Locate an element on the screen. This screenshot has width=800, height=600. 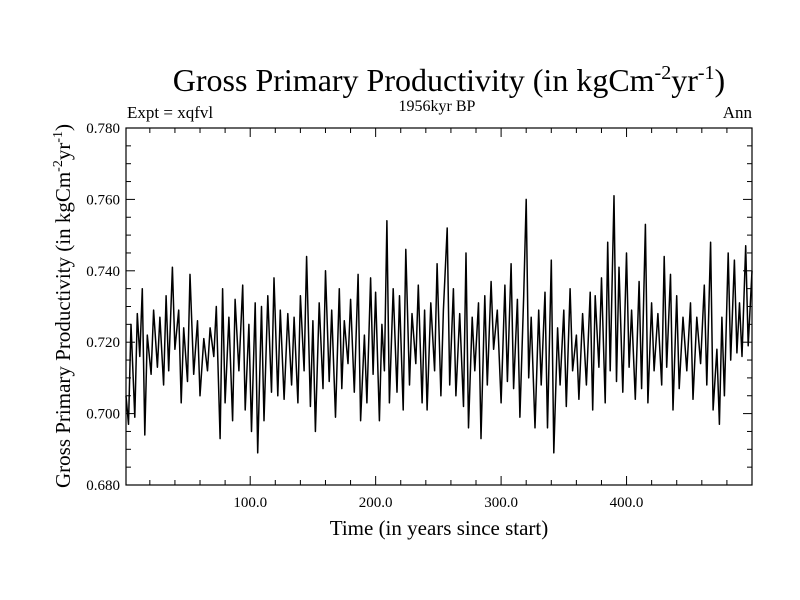
x-tick-label-200: 200.0 is located at coordinates (376, 503).